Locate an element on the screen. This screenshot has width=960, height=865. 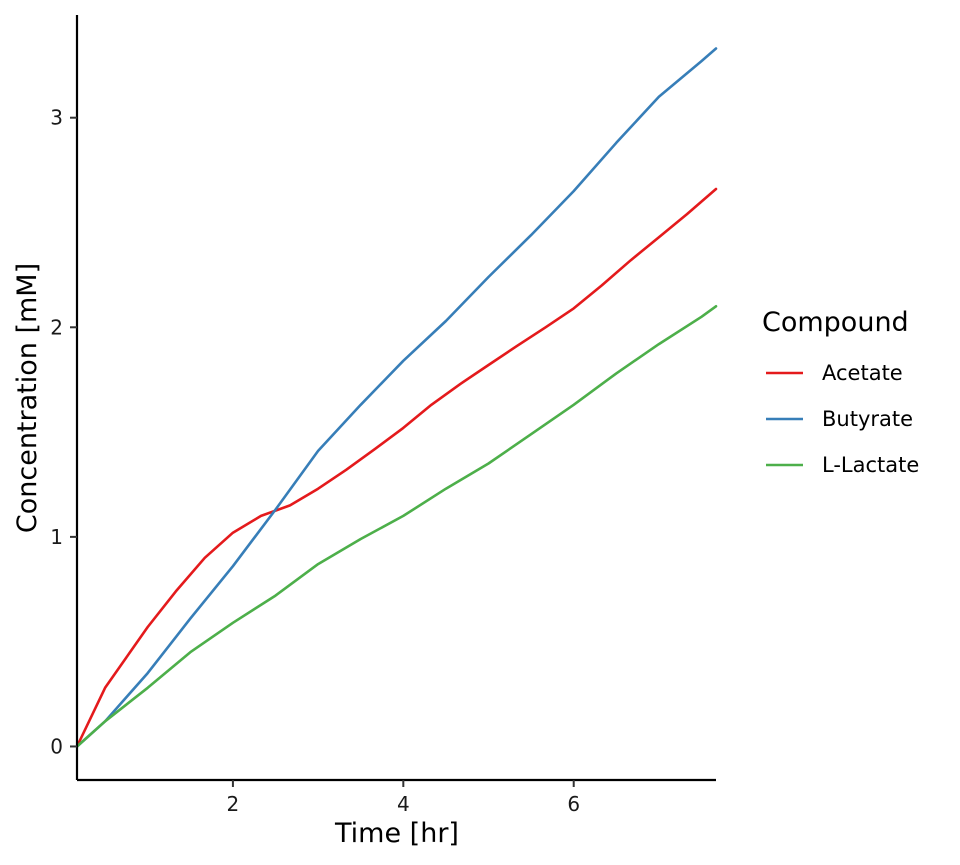
y-tick-label: 2 is located at coordinates (56, 327).